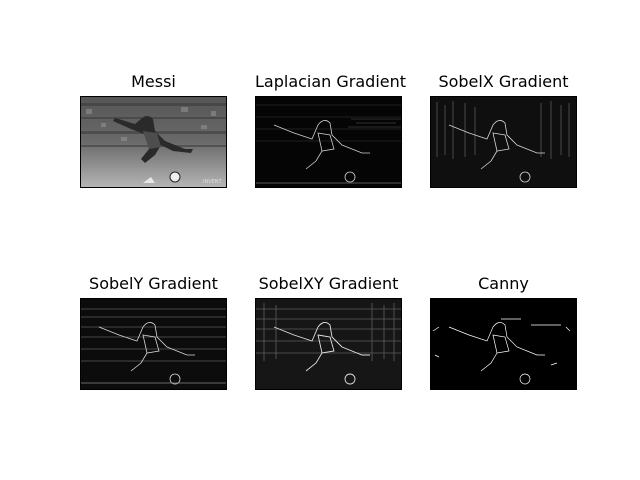 This screenshot has height=480, width=640. What do you see at coordinates (503, 283) in the screenshot?
I see `panel-title: Canny` at bounding box center [503, 283].